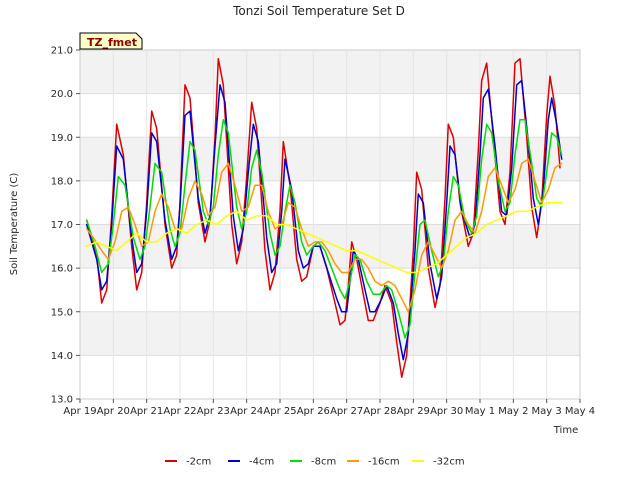 The height and width of the screenshot is (480, 640). What do you see at coordinates (279, 411) in the screenshot?
I see `x-tick-label: Apr 25` at bounding box center [279, 411].